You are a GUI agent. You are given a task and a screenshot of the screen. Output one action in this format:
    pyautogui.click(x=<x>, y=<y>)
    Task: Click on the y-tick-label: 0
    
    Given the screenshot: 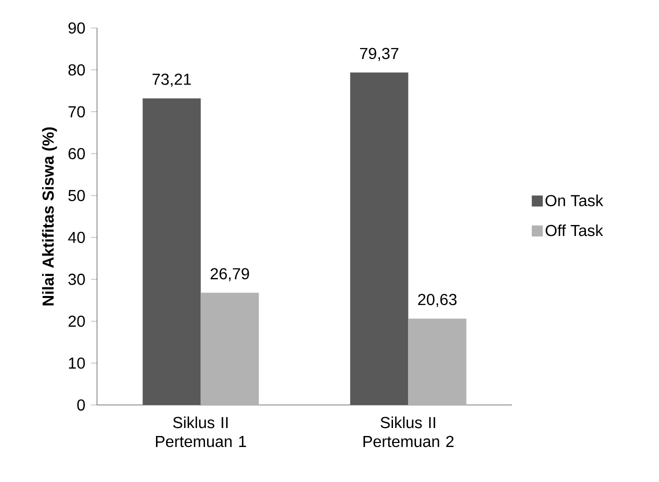 What is the action you would take?
    pyautogui.click(x=81, y=405)
    